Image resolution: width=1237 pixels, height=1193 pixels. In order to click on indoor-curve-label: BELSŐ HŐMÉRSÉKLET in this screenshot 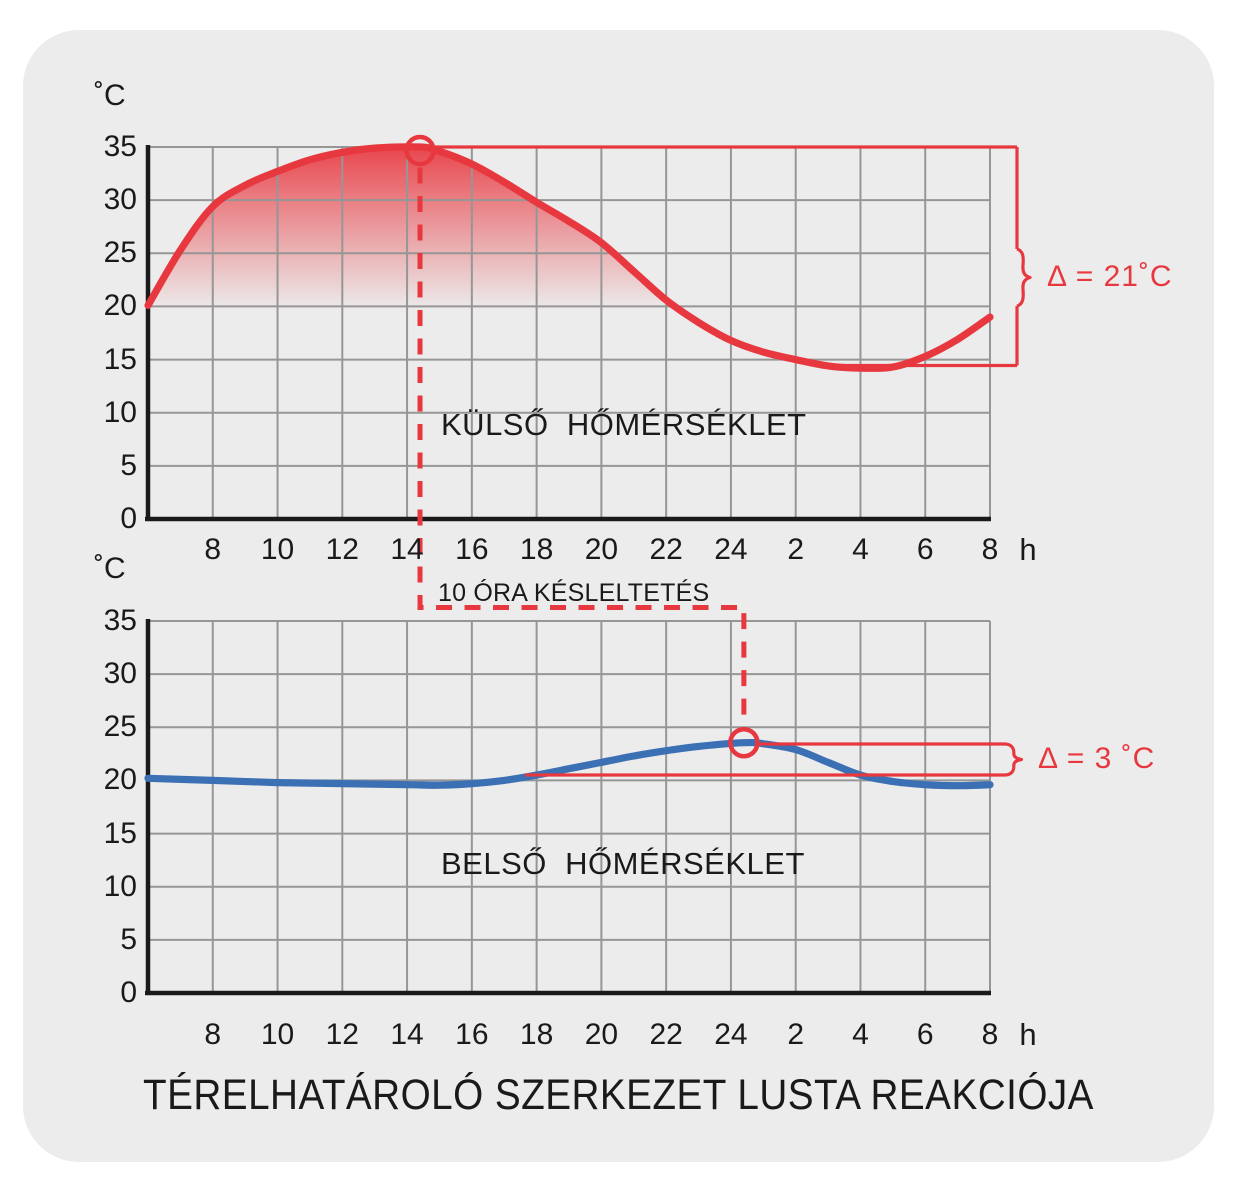, I will do `click(623, 863)`.